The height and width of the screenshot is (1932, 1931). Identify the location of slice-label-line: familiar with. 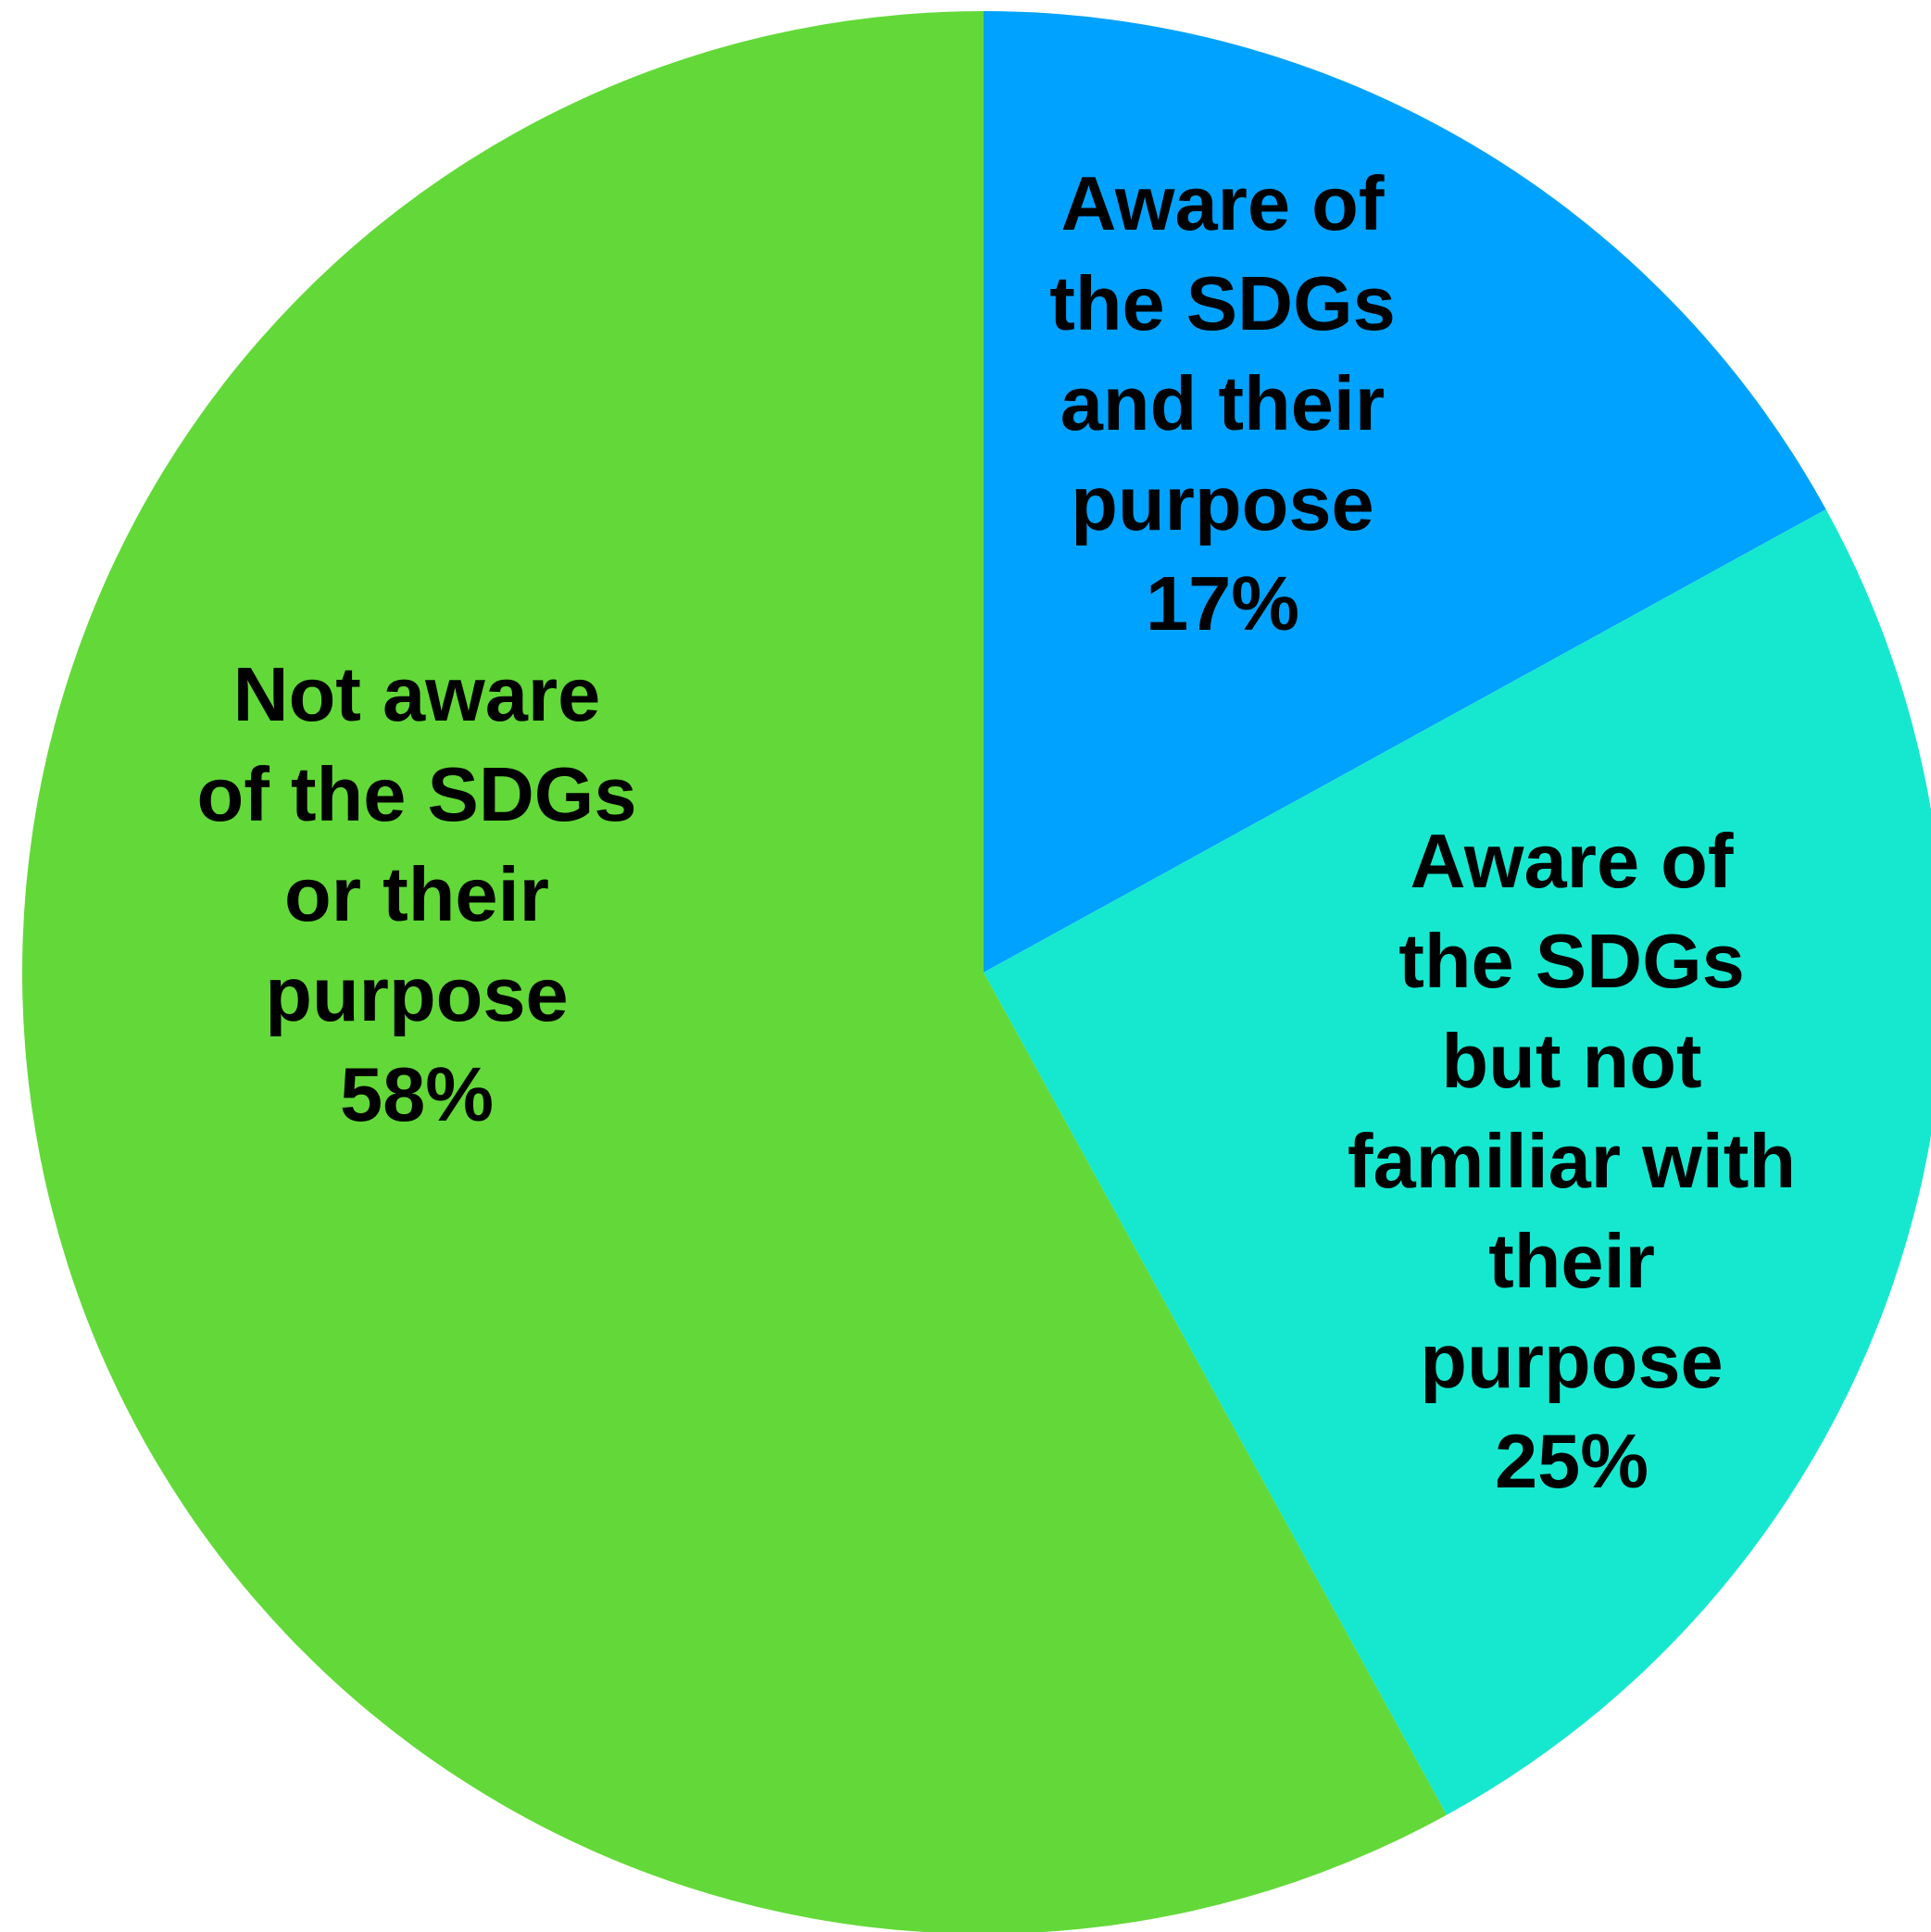
(1572, 1161).